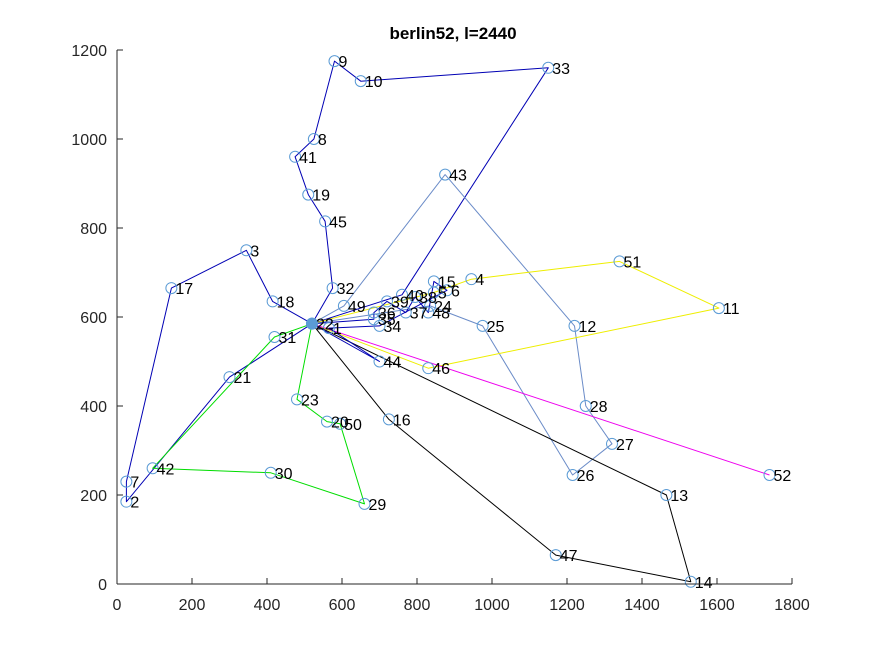  I want to click on city-label-22: 22, so click(325, 325).